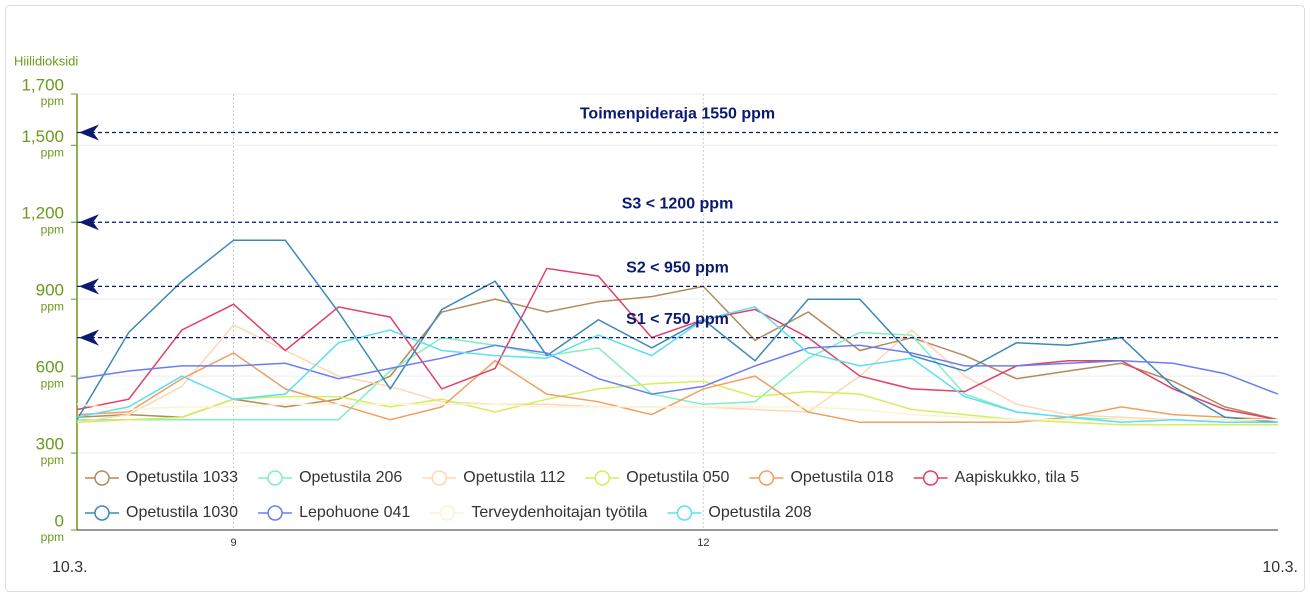 This screenshot has height=597, width=1310. What do you see at coordinates (677, 268) in the screenshot?
I see `threshold-label: S2 < 950 ppm` at bounding box center [677, 268].